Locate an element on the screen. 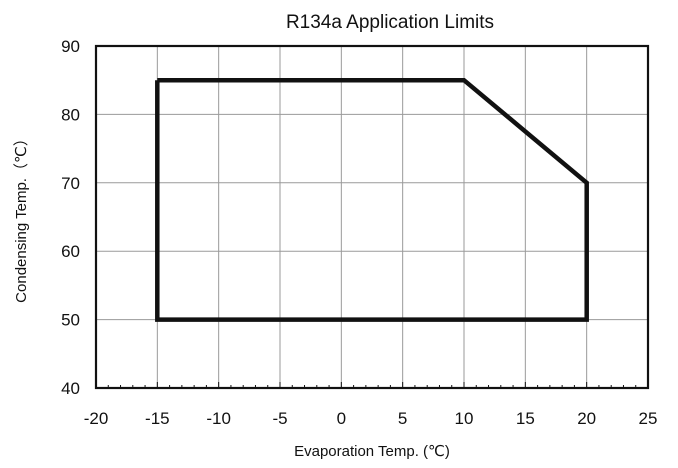  y-tick-labels: 40 50 60 70 80 90 is located at coordinates (70, 217).